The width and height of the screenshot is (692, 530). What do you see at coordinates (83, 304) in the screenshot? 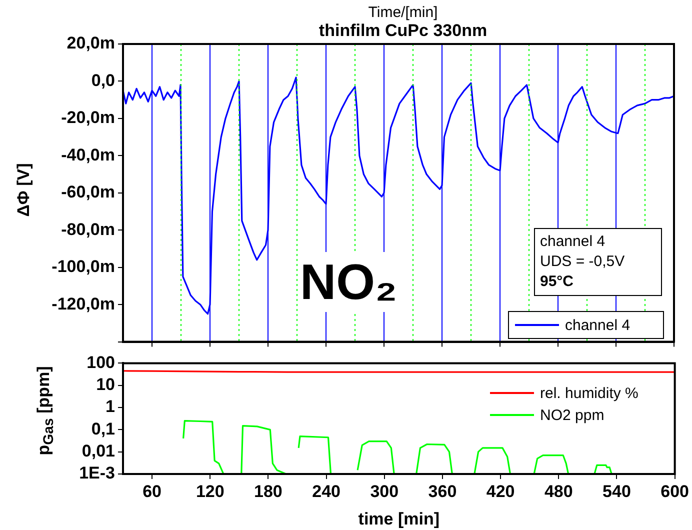
I see `y-tick-label: -120,0m` at bounding box center [83, 304].